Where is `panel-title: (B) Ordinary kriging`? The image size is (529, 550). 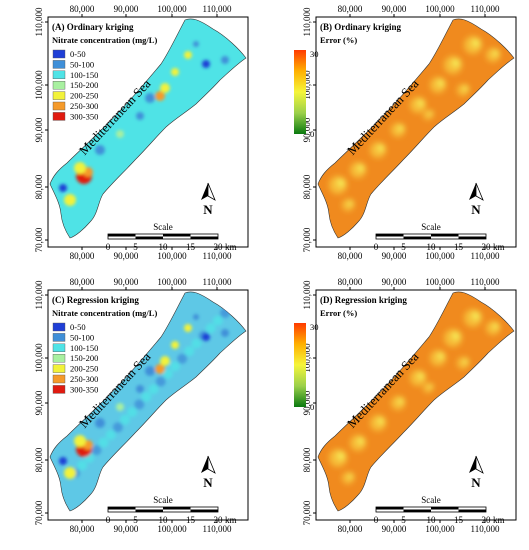
panel-title: (B) Ordinary kriging is located at coordinates (361, 27).